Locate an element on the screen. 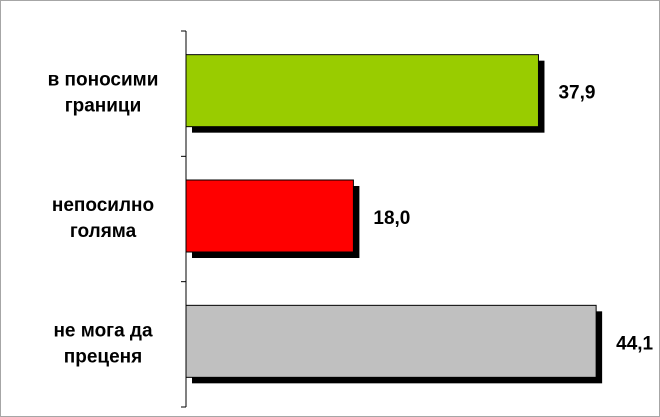  data-label: 18,0 is located at coordinates (391, 218).